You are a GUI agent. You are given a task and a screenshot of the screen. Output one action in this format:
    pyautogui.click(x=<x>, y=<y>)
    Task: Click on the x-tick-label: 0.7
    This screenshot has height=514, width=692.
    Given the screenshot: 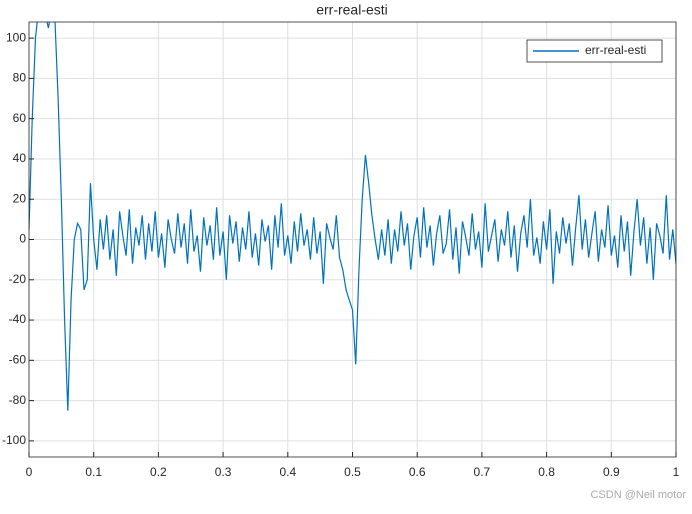 What is the action you would take?
    pyautogui.click(x=482, y=472)
    